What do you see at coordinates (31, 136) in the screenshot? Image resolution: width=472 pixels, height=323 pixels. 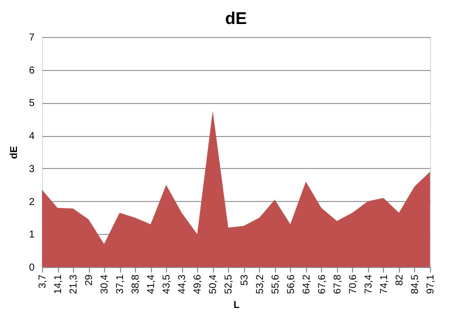 I see `y-tick-label: 4` at bounding box center [31, 136].